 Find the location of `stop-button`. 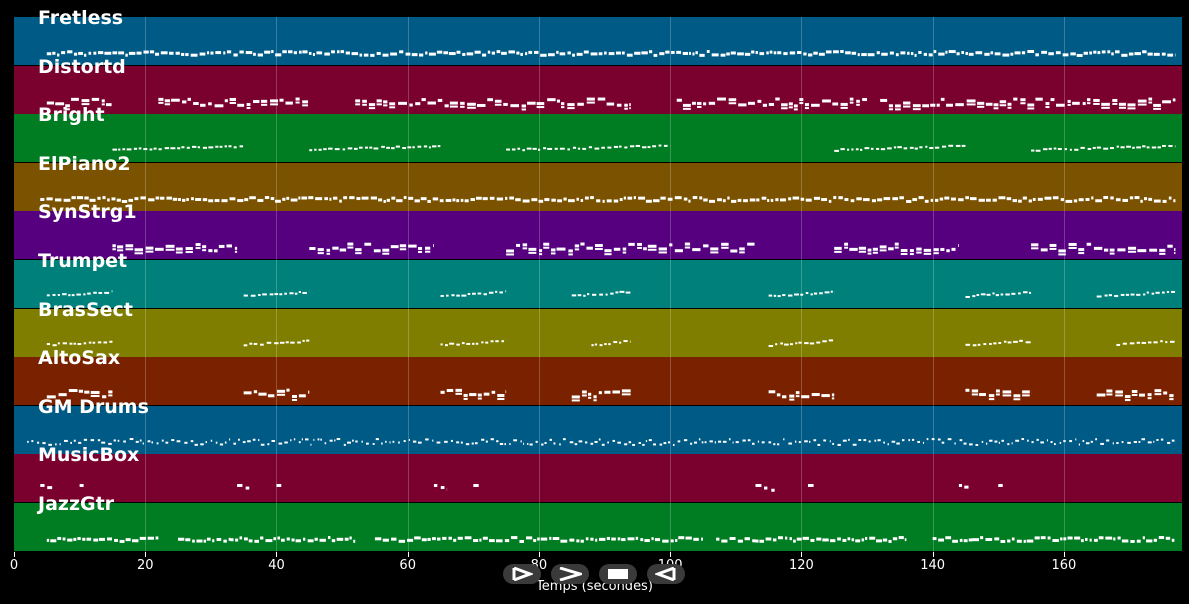

stop-button is located at coordinates (618, 574).